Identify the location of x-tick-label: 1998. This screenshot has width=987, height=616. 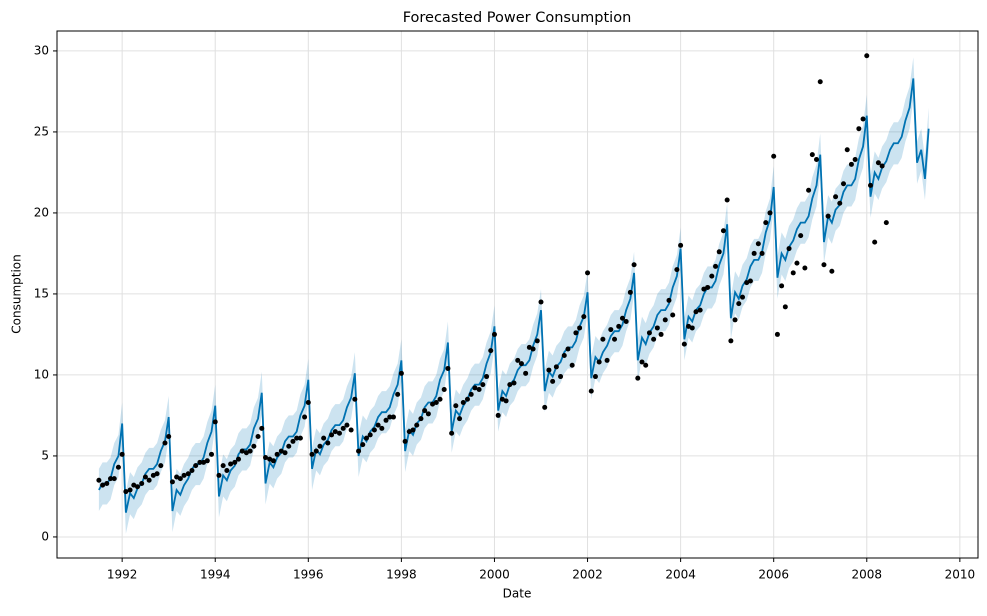
(401, 575).